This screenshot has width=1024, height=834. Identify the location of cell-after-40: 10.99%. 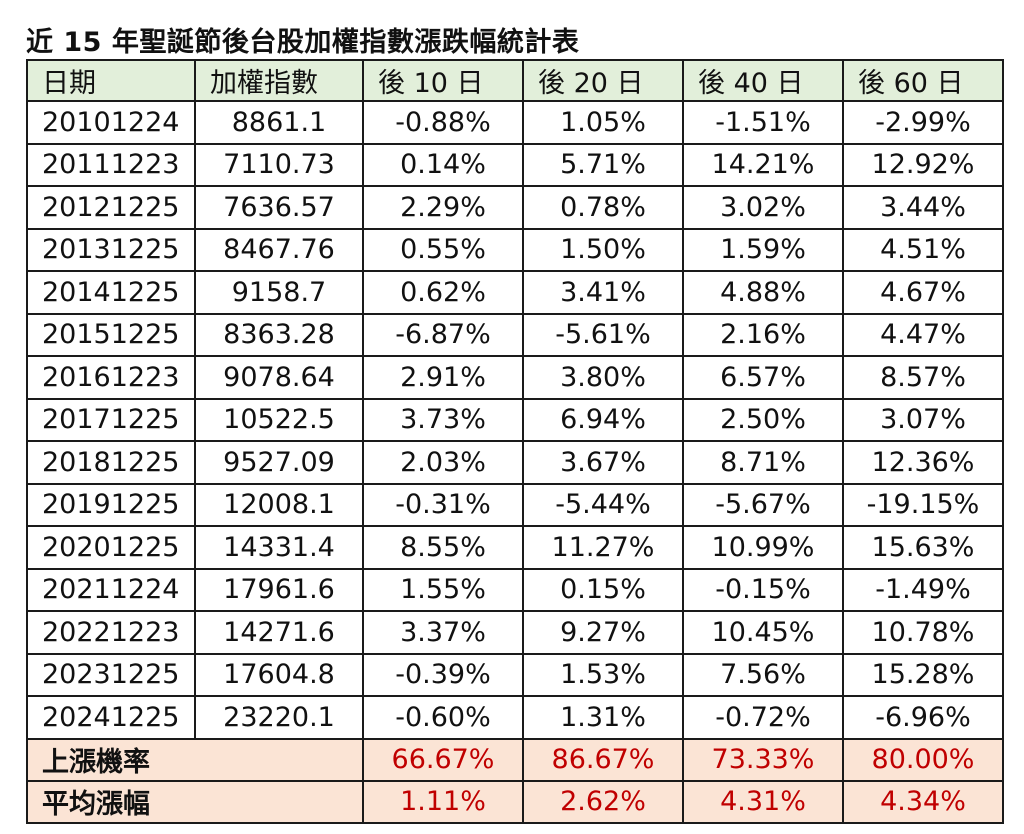
(763, 547).